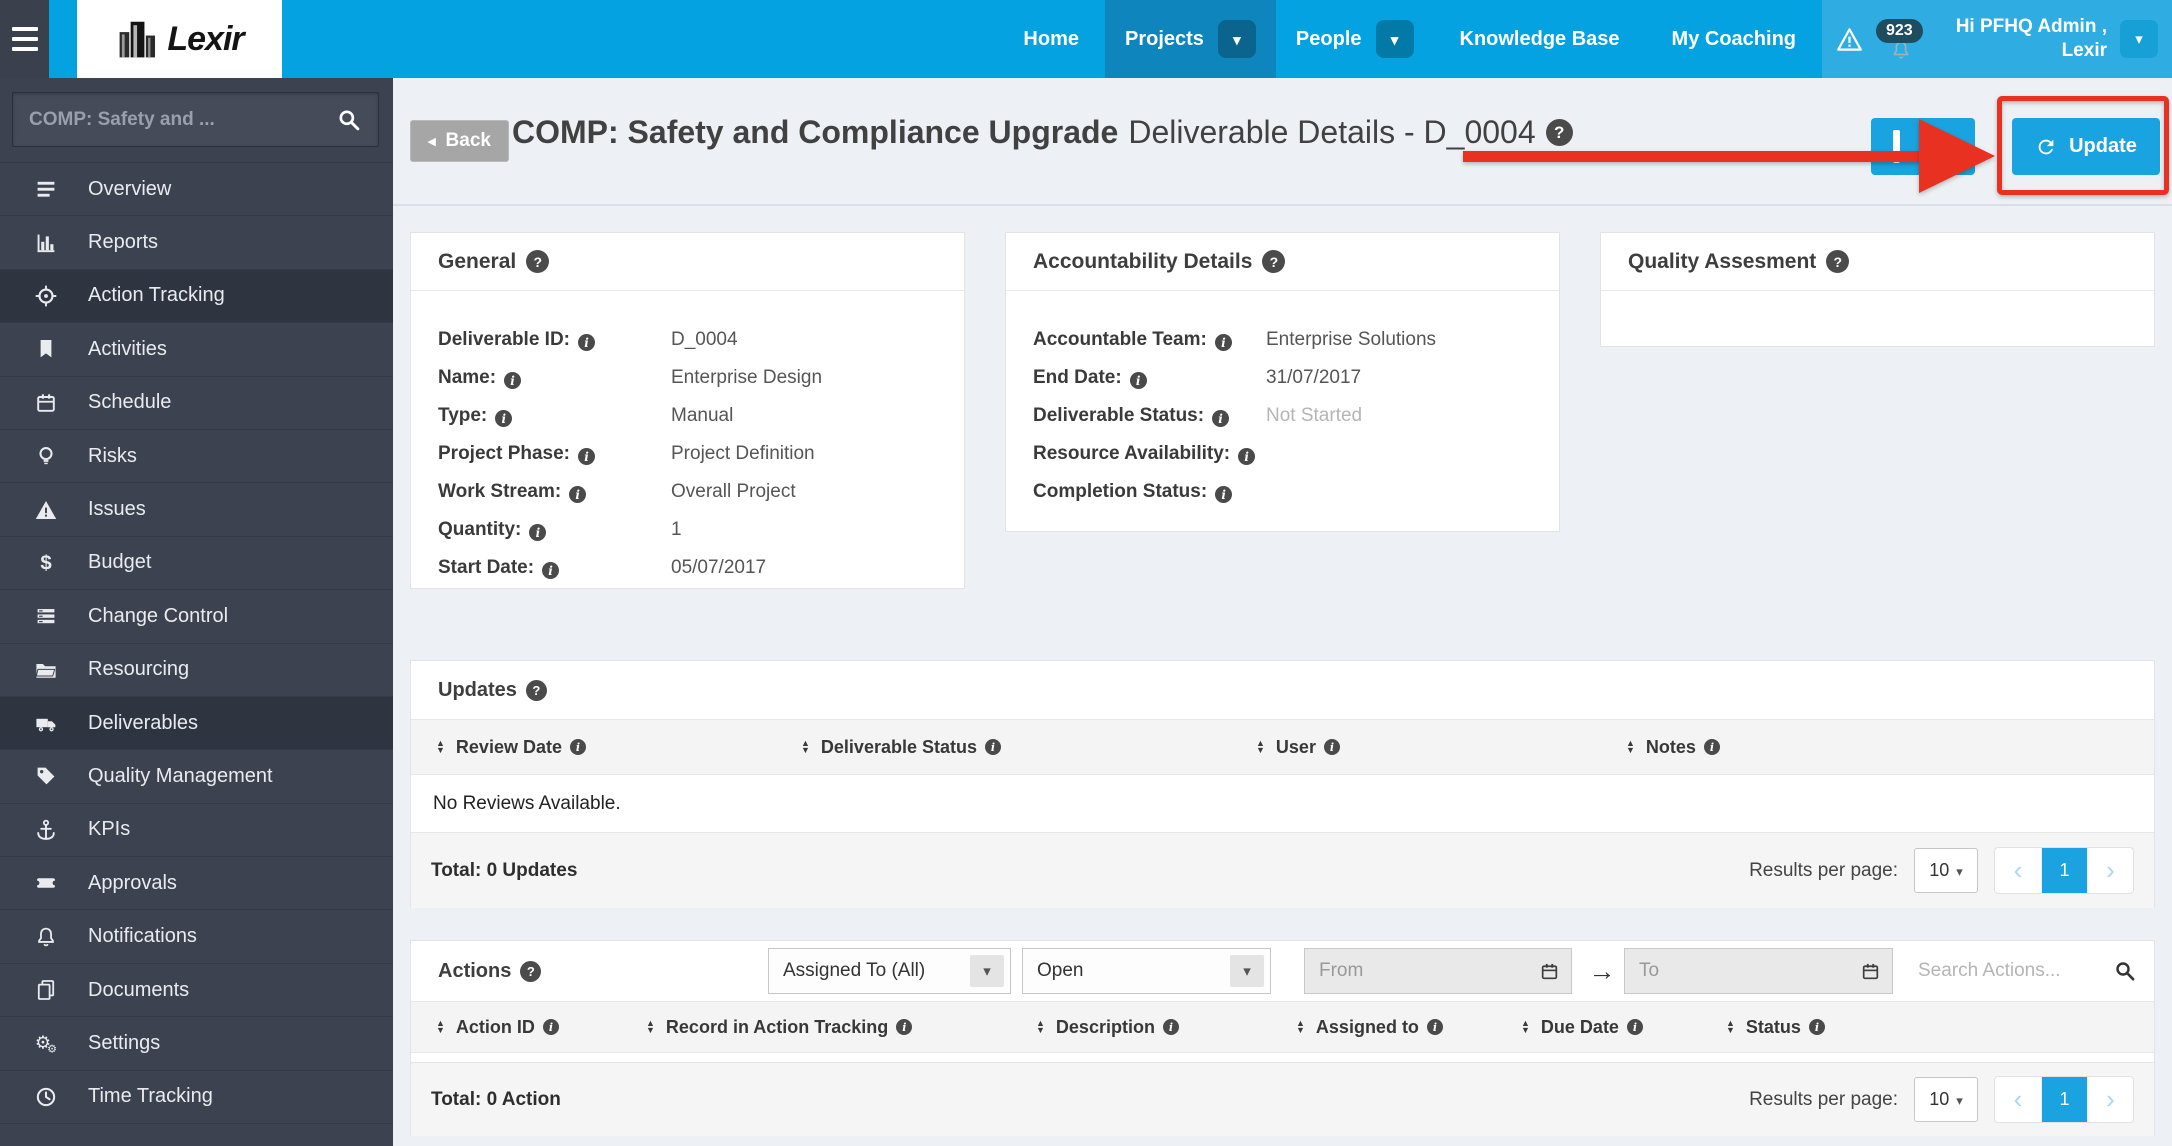 The image size is (2172, 1146). Describe the element at coordinates (1673, 747) in the screenshot. I see `column-header-notes: Notes` at that location.